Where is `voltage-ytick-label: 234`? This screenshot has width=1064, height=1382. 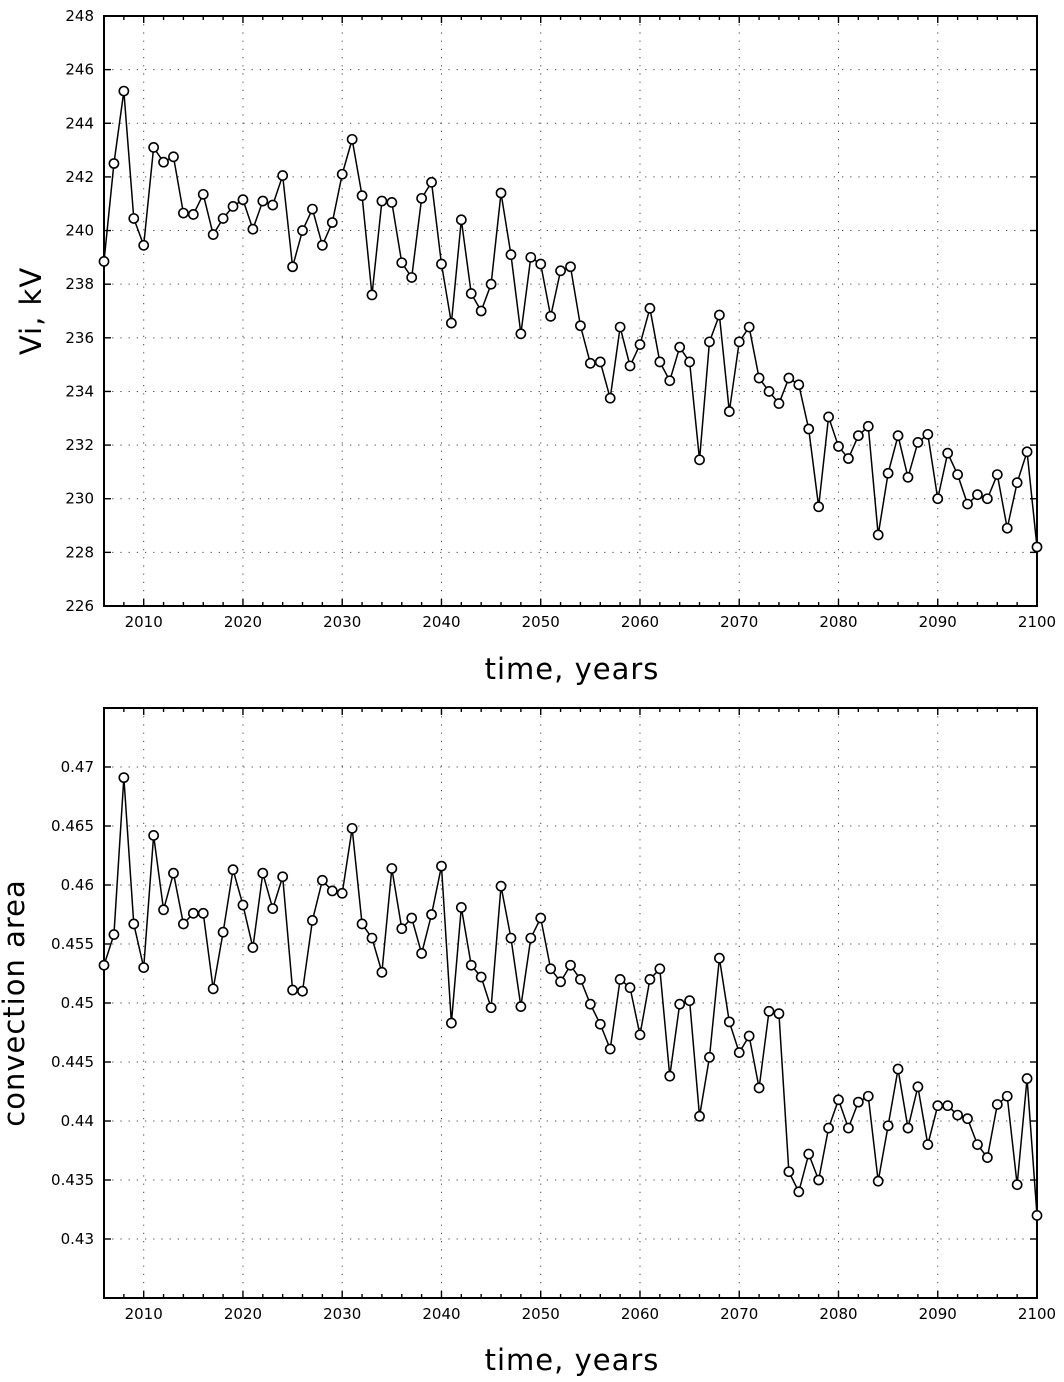
voltage-ytick-label: 234 is located at coordinates (79, 391).